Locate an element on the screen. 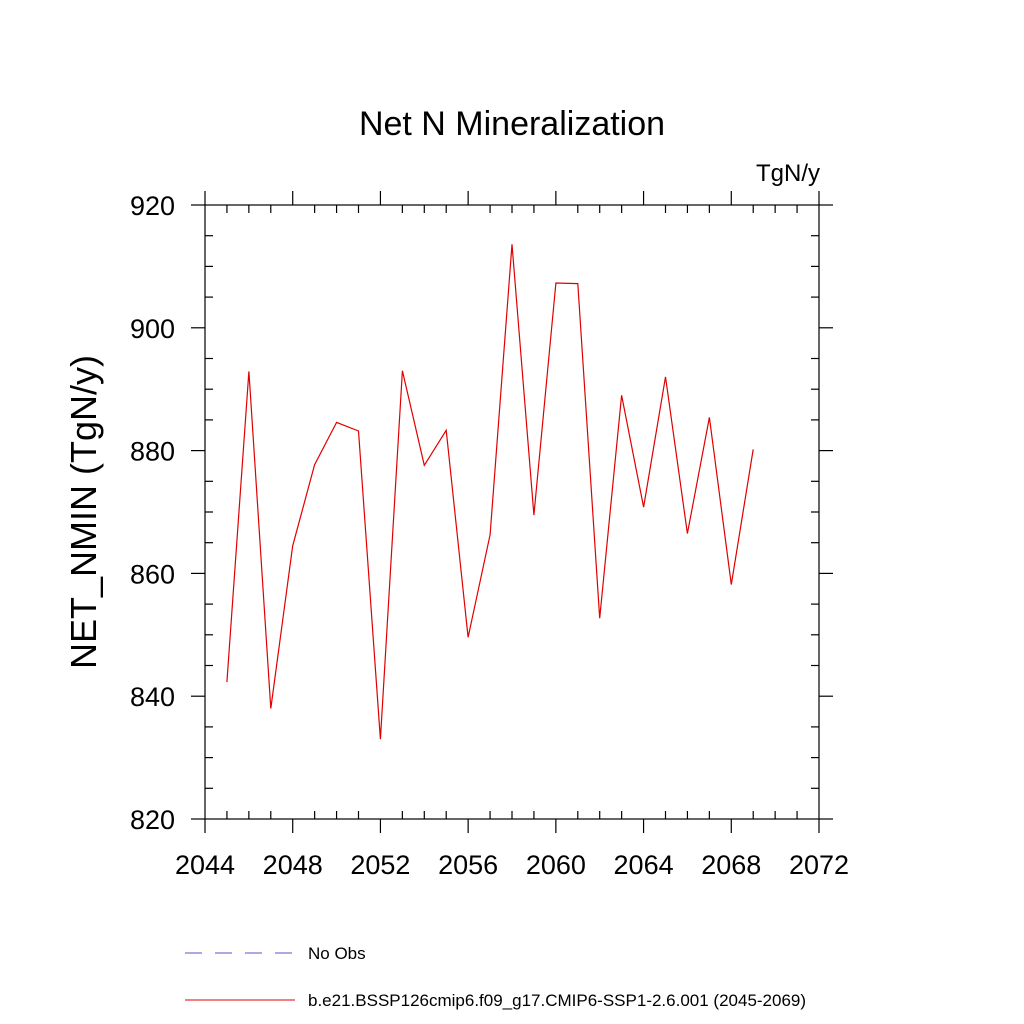 This screenshot has height=1024, width=1024. y-tick-label: 840 is located at coordinates (152, 697).